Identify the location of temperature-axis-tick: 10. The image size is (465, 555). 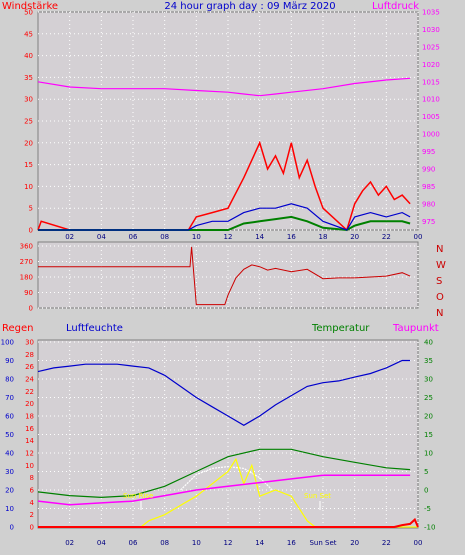
(428, 454).